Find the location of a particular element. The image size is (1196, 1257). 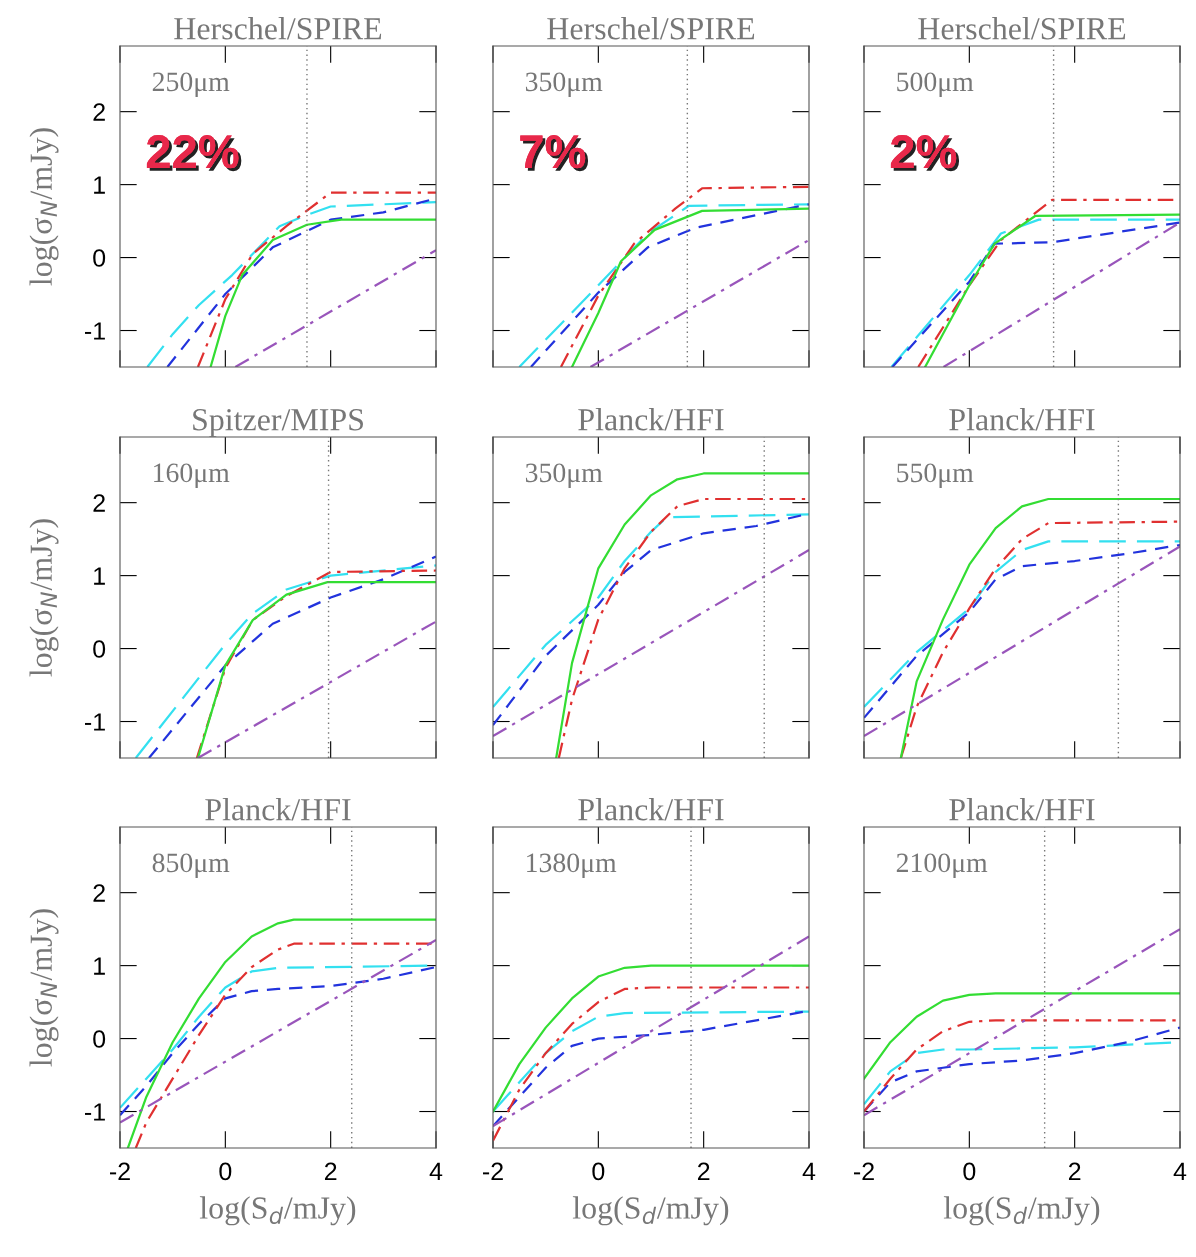

annotation: 850μm is located at coordinates (191, 865).